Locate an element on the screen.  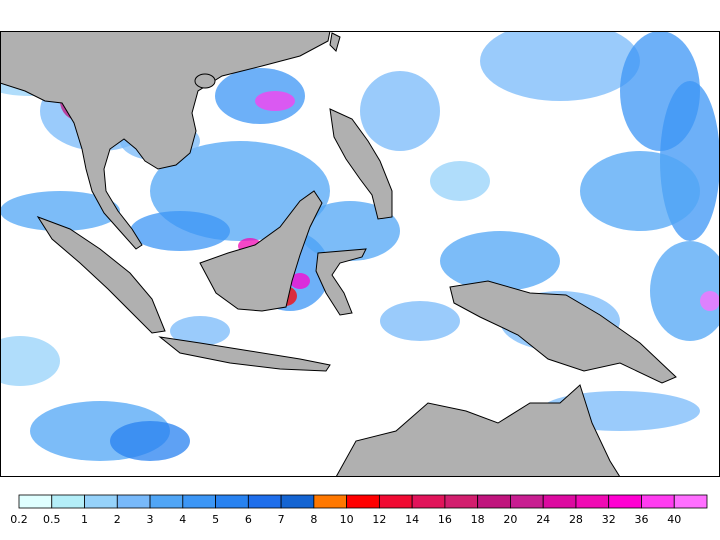
colorbar-label: 32 is located at coordinates (609, 519).